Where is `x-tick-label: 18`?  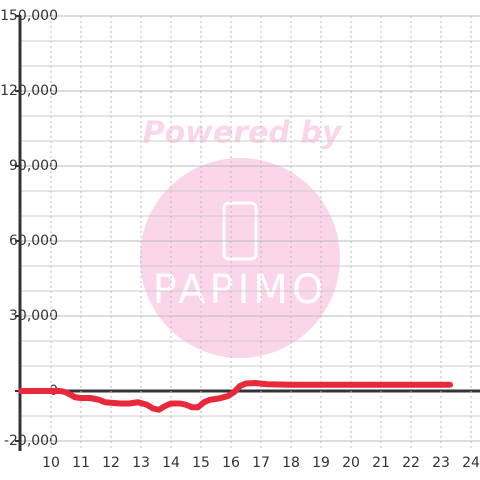 x-tick-label: 18 is located at coordinates (291, 463).